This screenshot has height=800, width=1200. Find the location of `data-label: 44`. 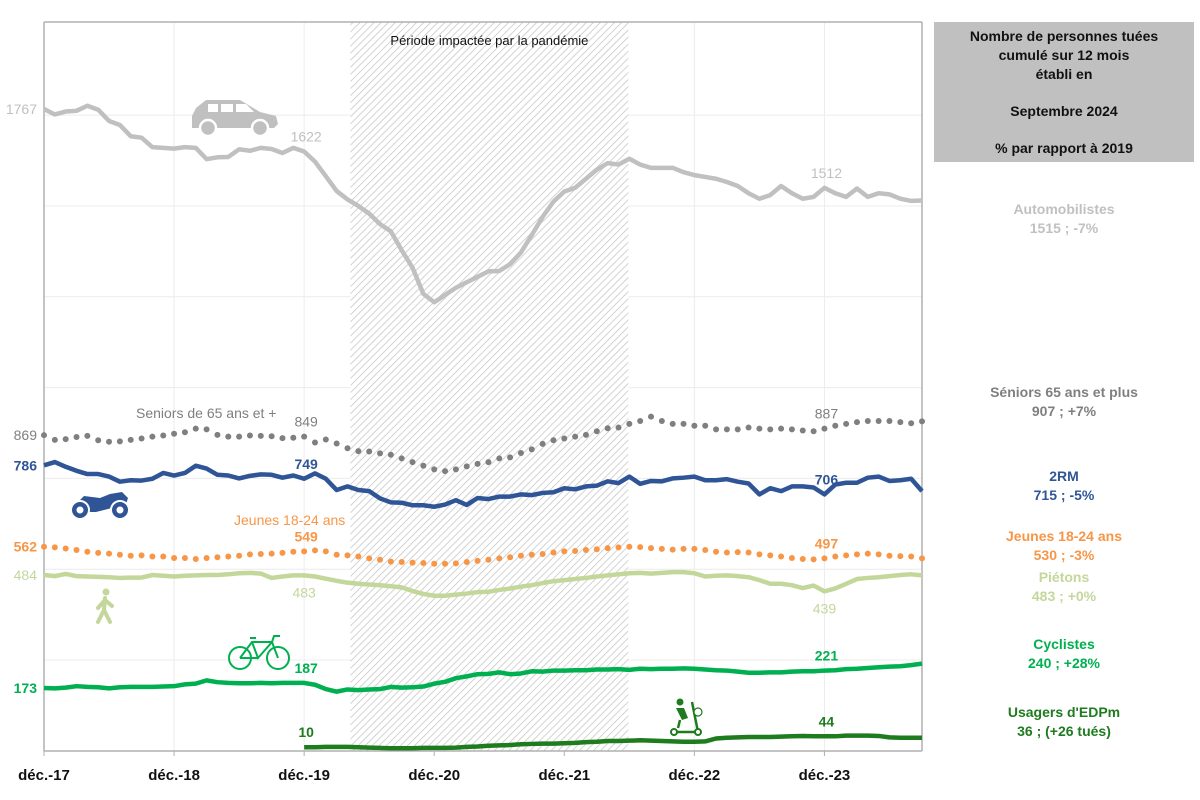

data-label: 44 is located at coordinates (827, 721).